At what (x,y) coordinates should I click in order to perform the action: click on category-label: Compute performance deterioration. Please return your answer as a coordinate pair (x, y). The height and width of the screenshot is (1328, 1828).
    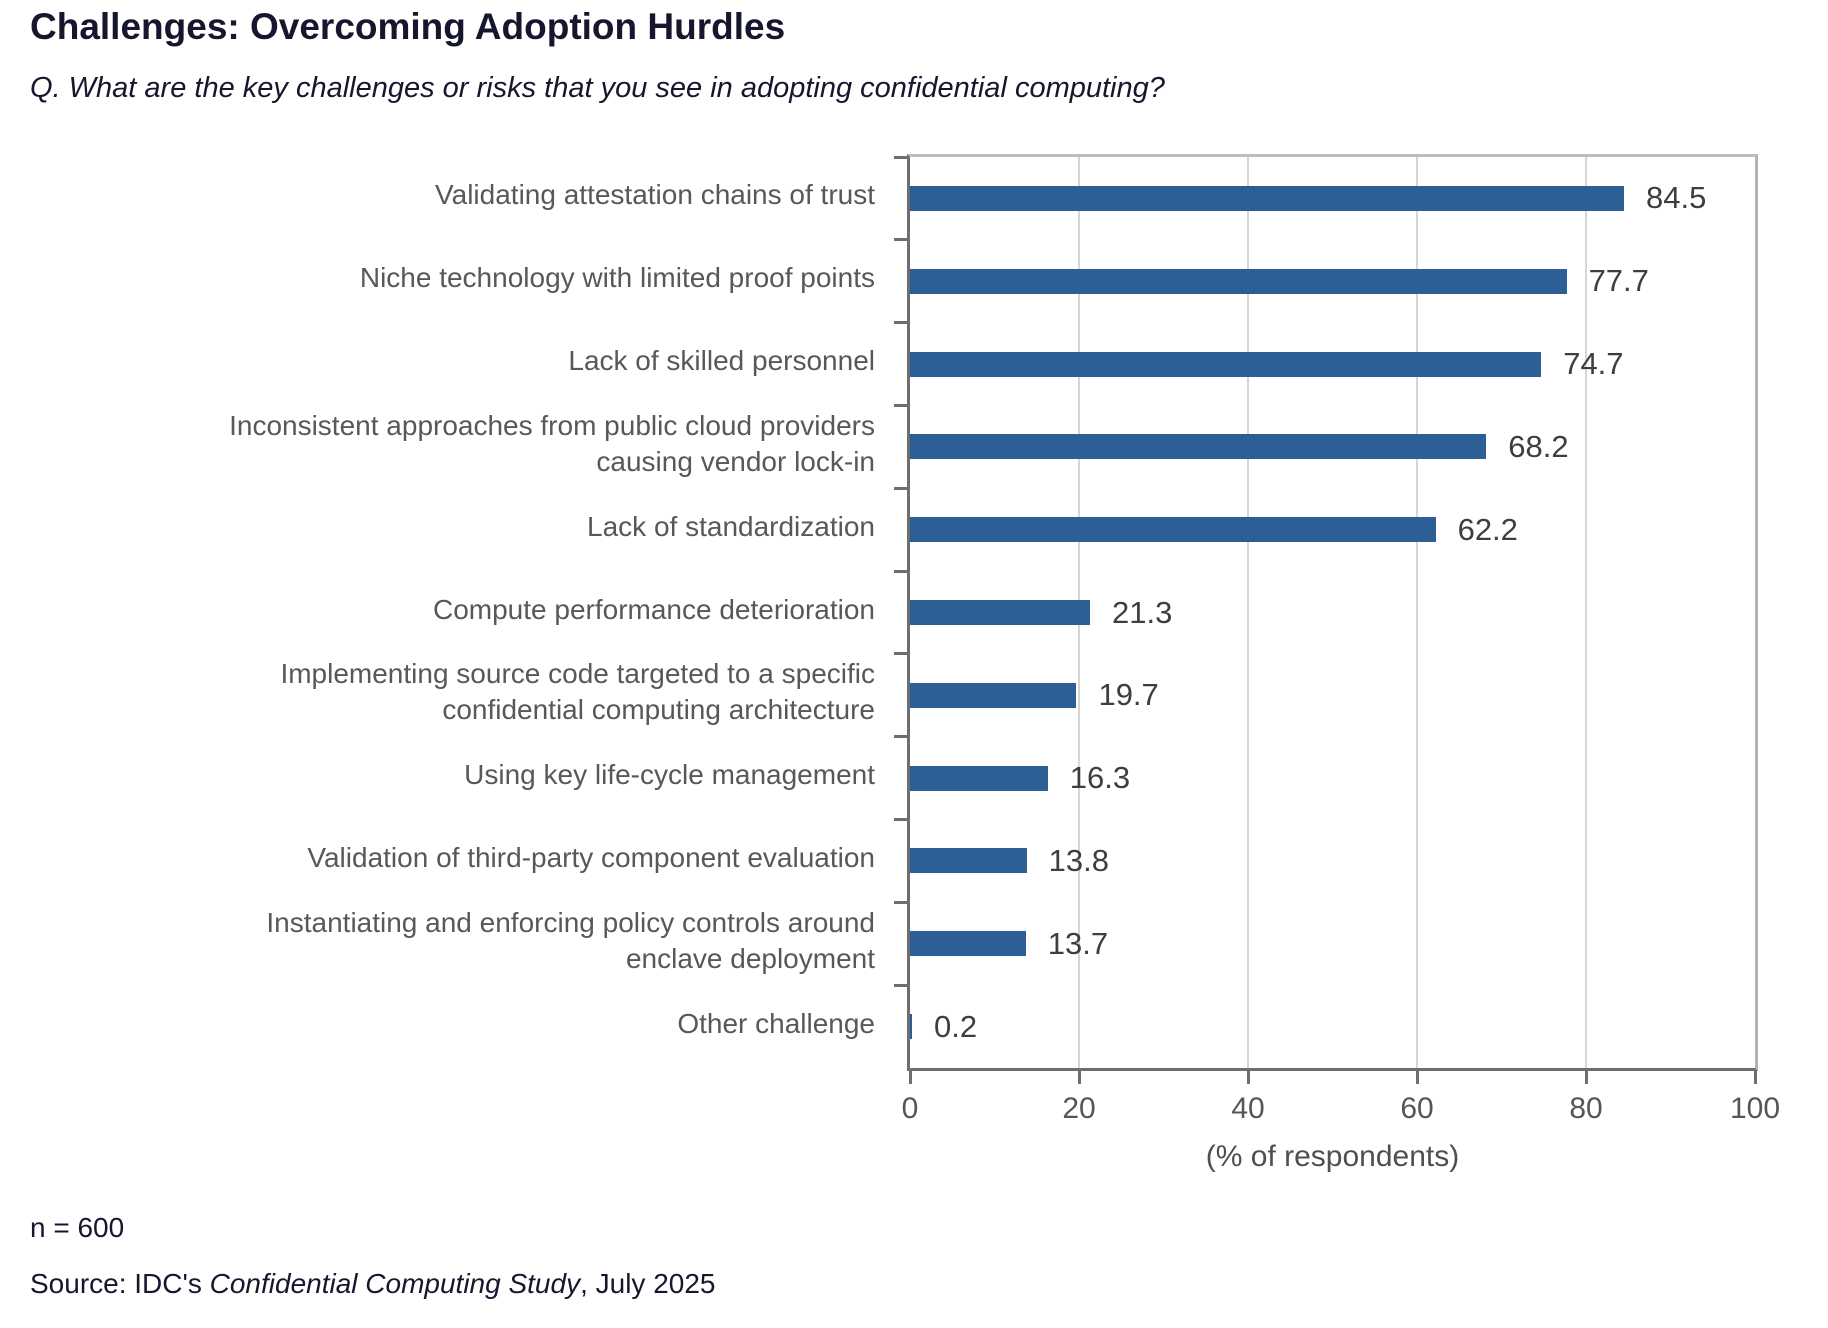
    Looking at the image, I should click on (653, 609).